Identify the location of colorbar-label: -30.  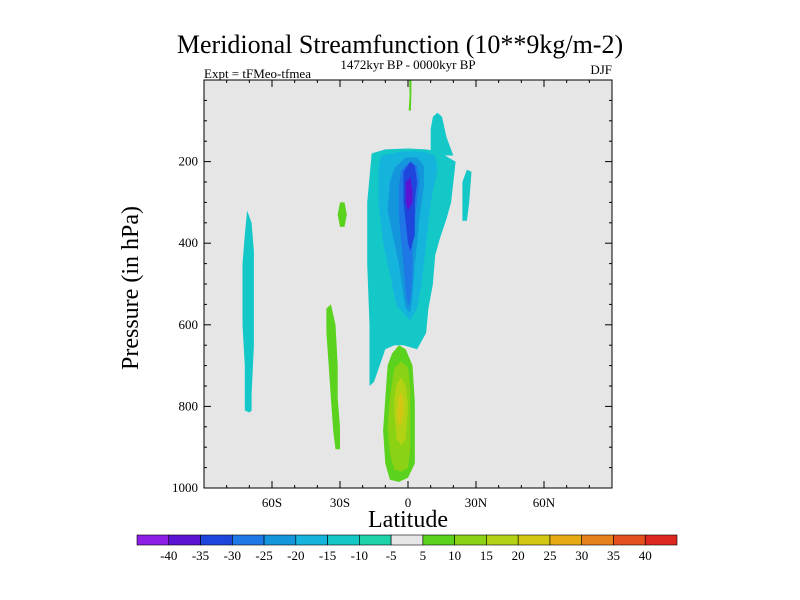
(232, 555).